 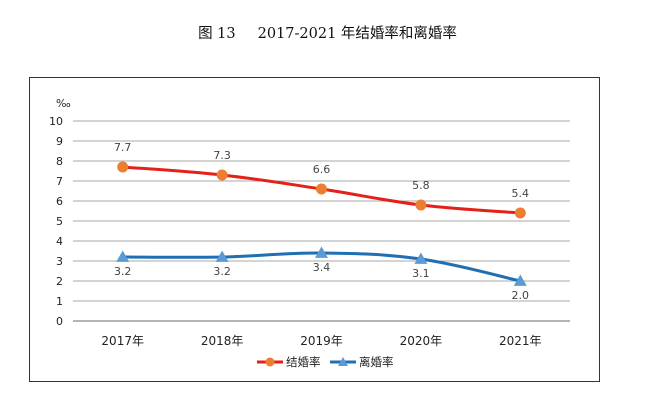 I want to click on y-axis-unit: ‰, so click(x=63, y=103).